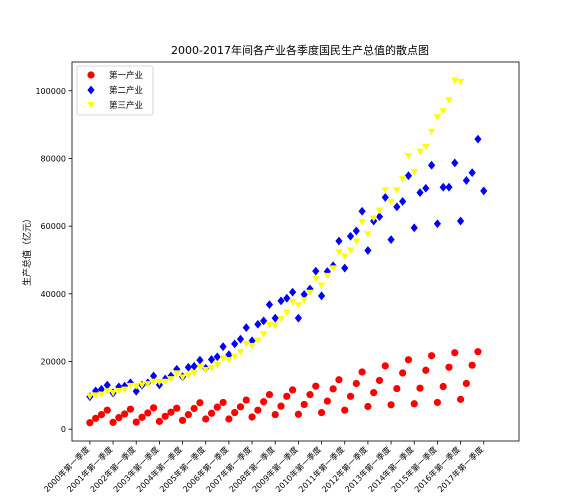 The width and height of the screenshot is (576, 504). What do you see at coordinates (300, 50) in the screenshot?
I see `chart-title: 2000-2017年间各产业各季度国民生产总值的散点图` at bounding box center [300, 50].